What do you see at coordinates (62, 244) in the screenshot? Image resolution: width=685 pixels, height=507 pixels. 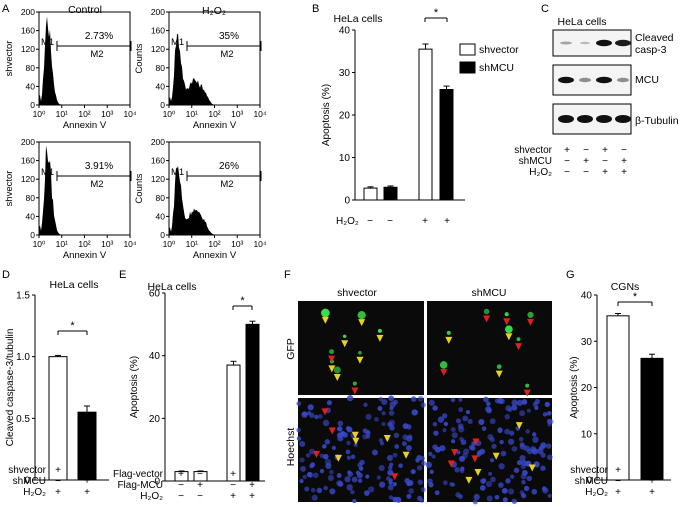 I see `x-tick-label: 10¹` at bounding box center [62, 244].